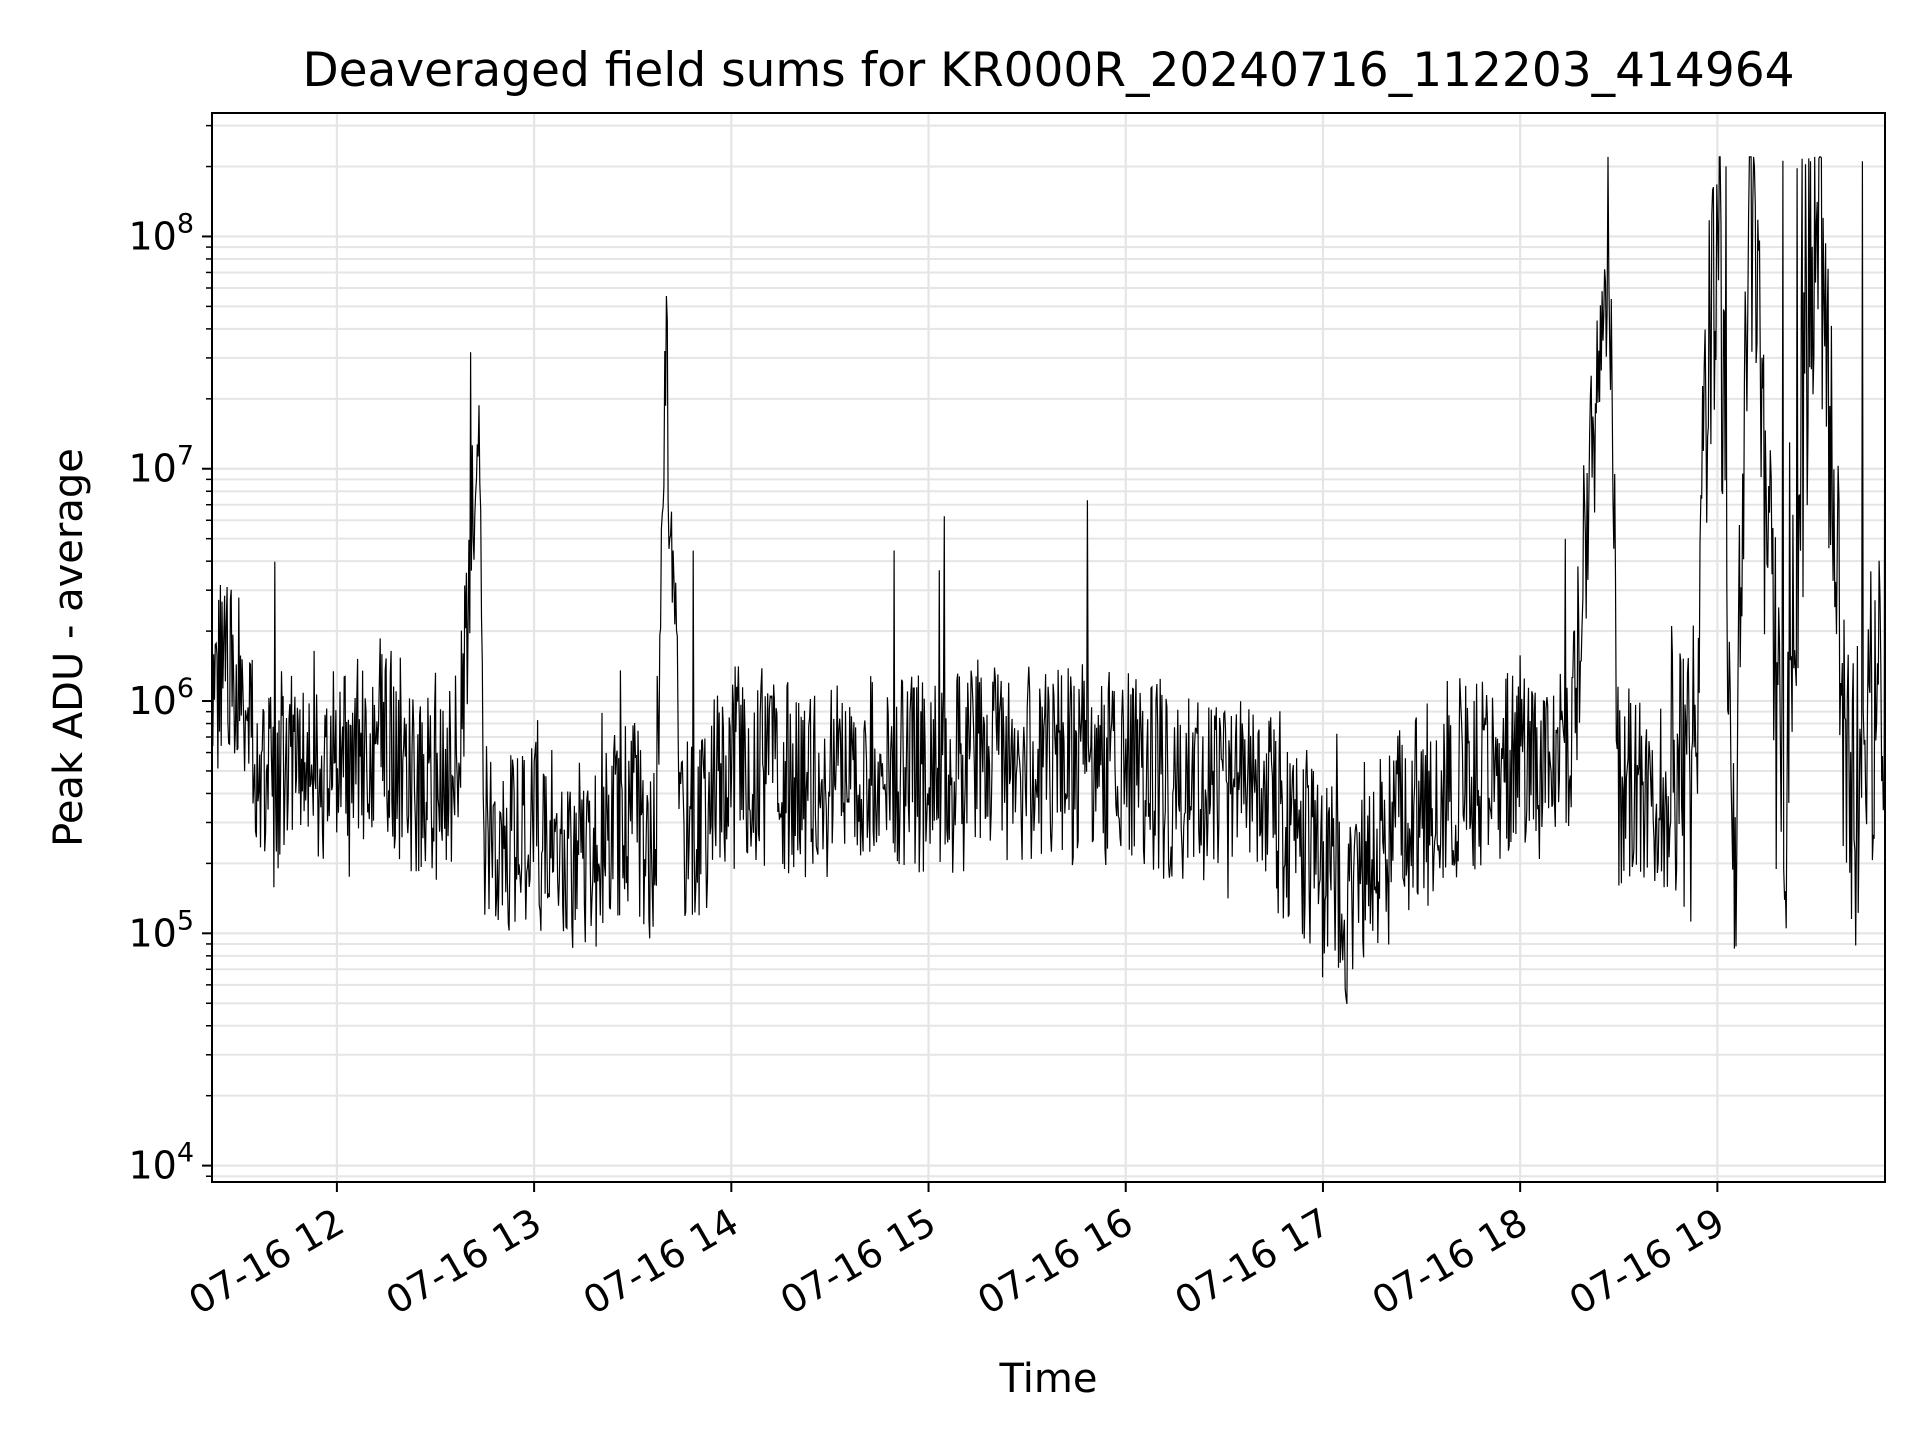  I want to click on x-axis-label: Time, so click(1048, 1379).